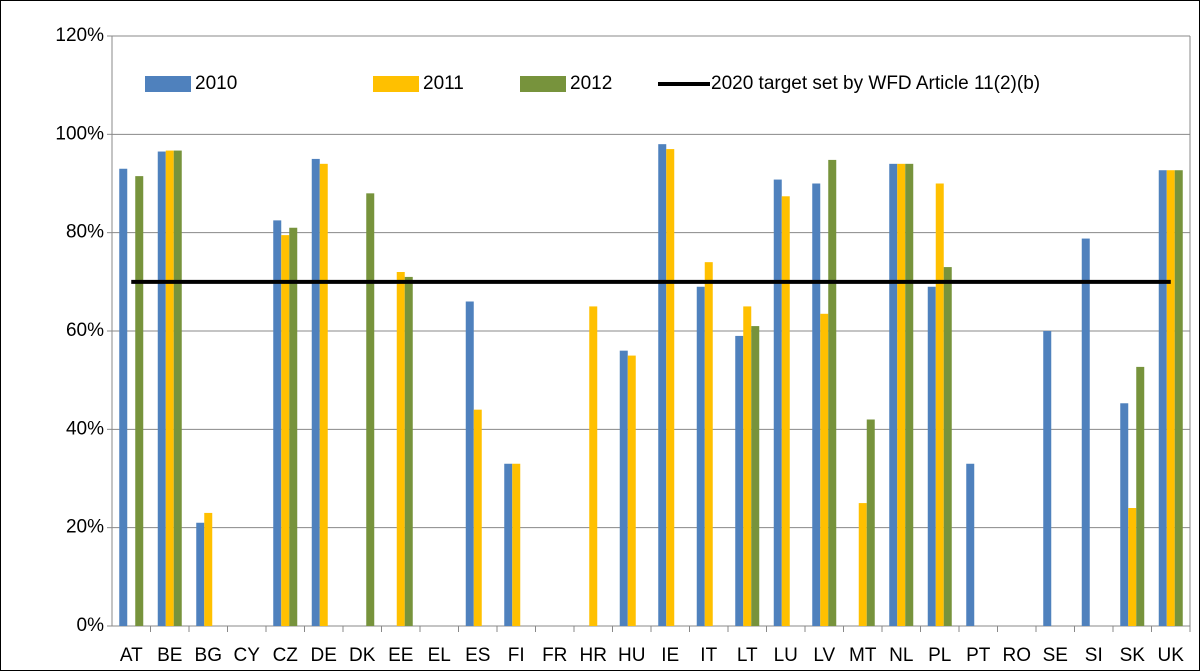  Describe the element at coordinates (593, 655) in the screenshot. I see `x-tick-label: HR` at that location.